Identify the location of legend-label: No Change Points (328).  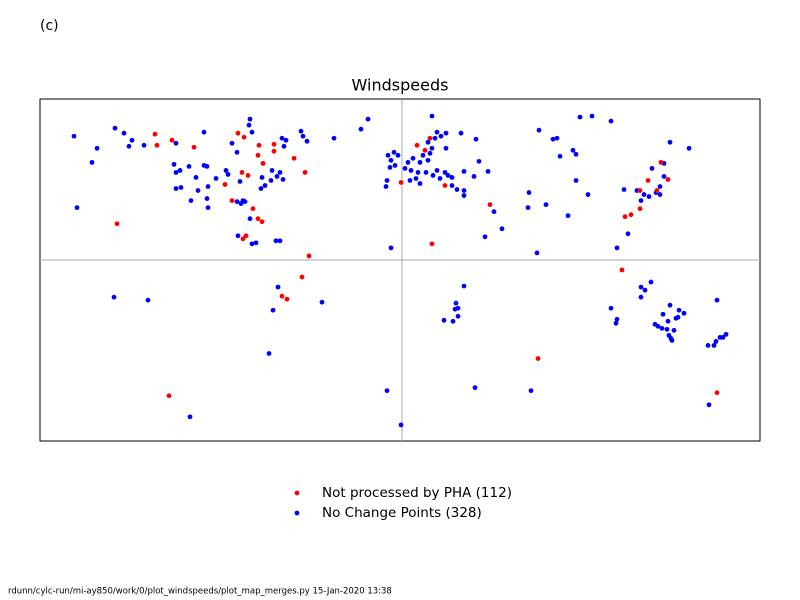
(402, 513).